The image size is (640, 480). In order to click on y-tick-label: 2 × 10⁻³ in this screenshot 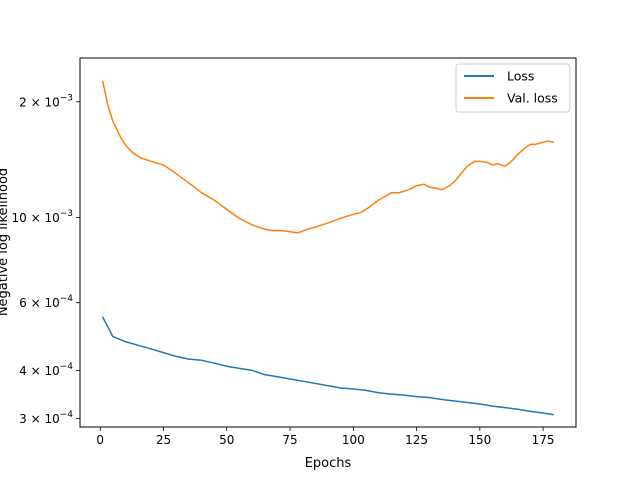, I will do `click(46, 101)`.